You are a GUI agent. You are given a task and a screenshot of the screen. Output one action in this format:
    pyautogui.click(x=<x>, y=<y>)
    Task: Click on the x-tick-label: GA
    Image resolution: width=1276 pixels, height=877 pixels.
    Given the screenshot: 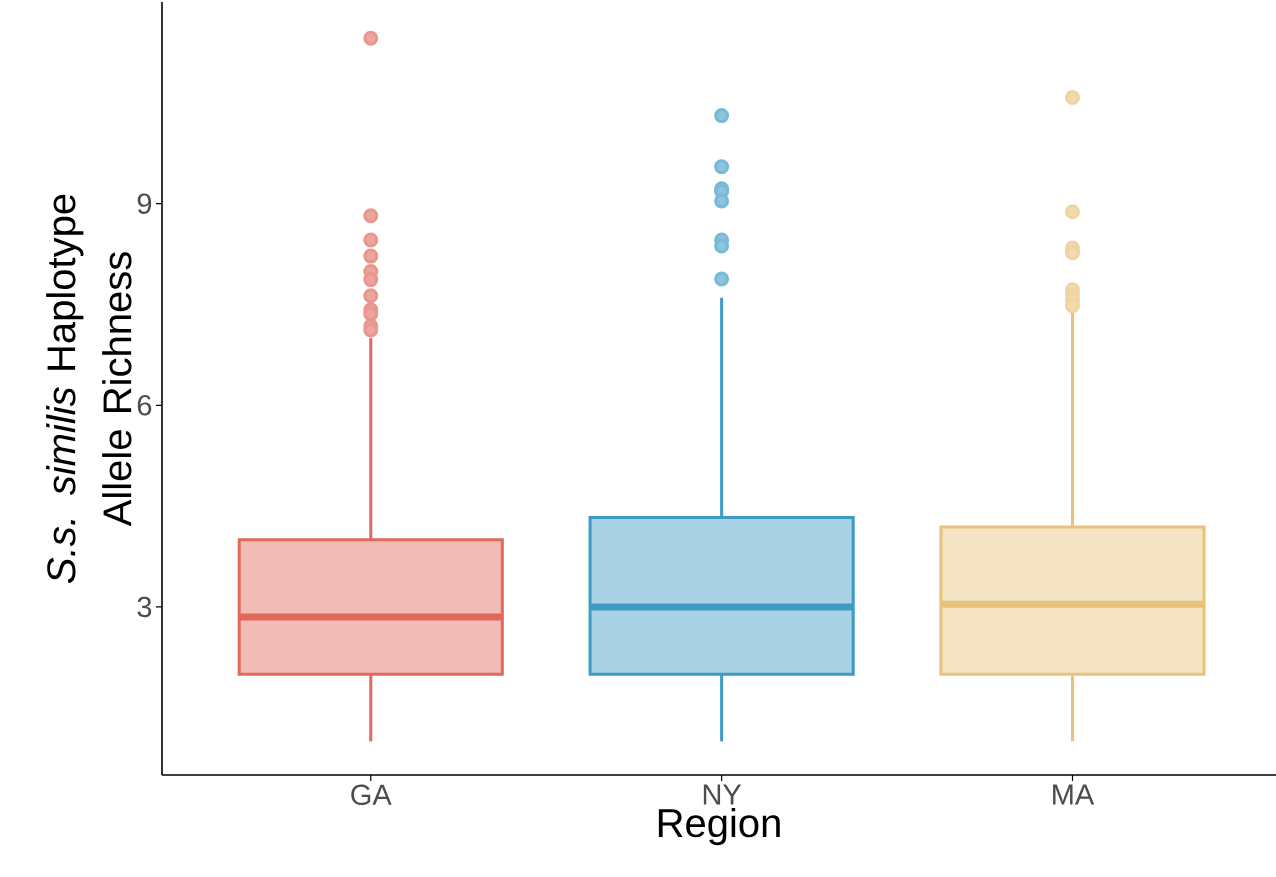 What is the action you would take?
    pyautogui.click(x=371, y=795)
    